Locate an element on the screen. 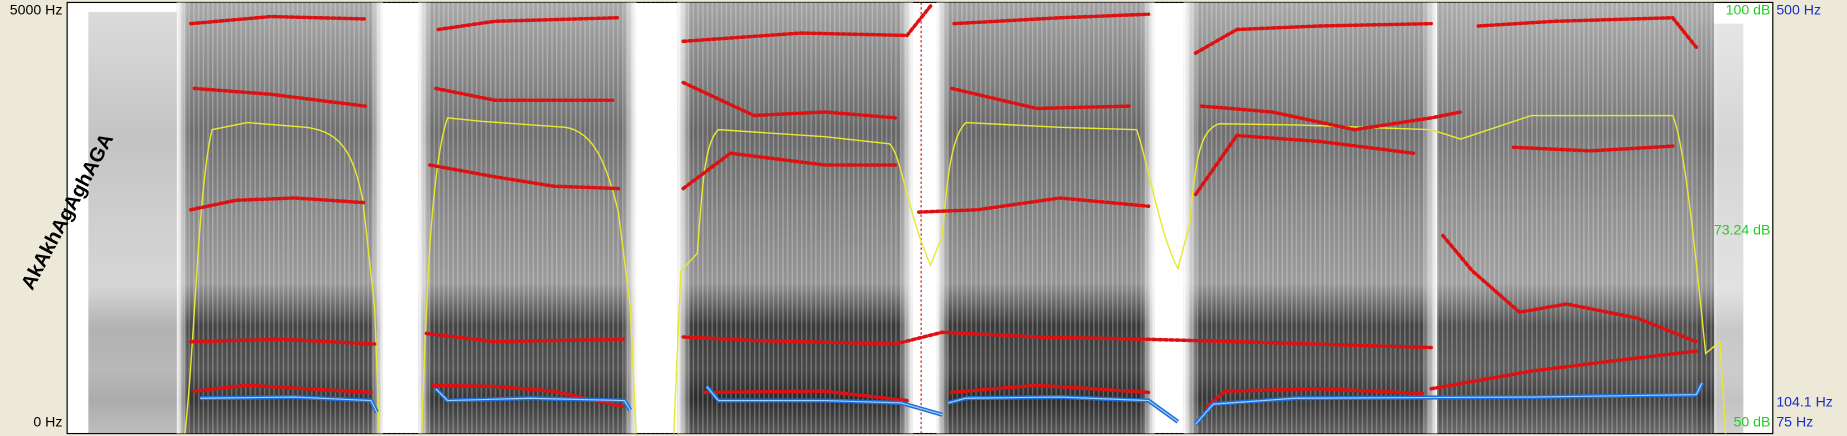  frequency-max: 5000 Hz is located at coordinates (36, 9).